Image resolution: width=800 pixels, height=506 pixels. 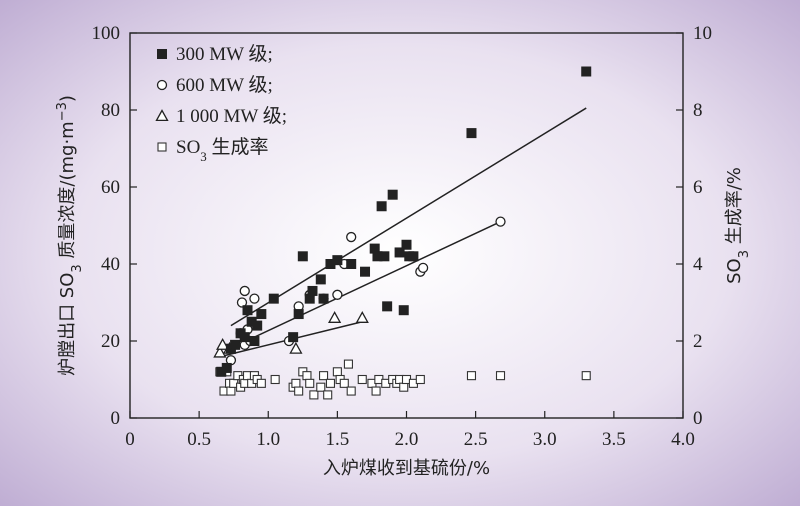 What do you see at coordinates (407, 439) in the screenshot?
I see `x-tick-label: 2.0` at bounding box center [407, 439].